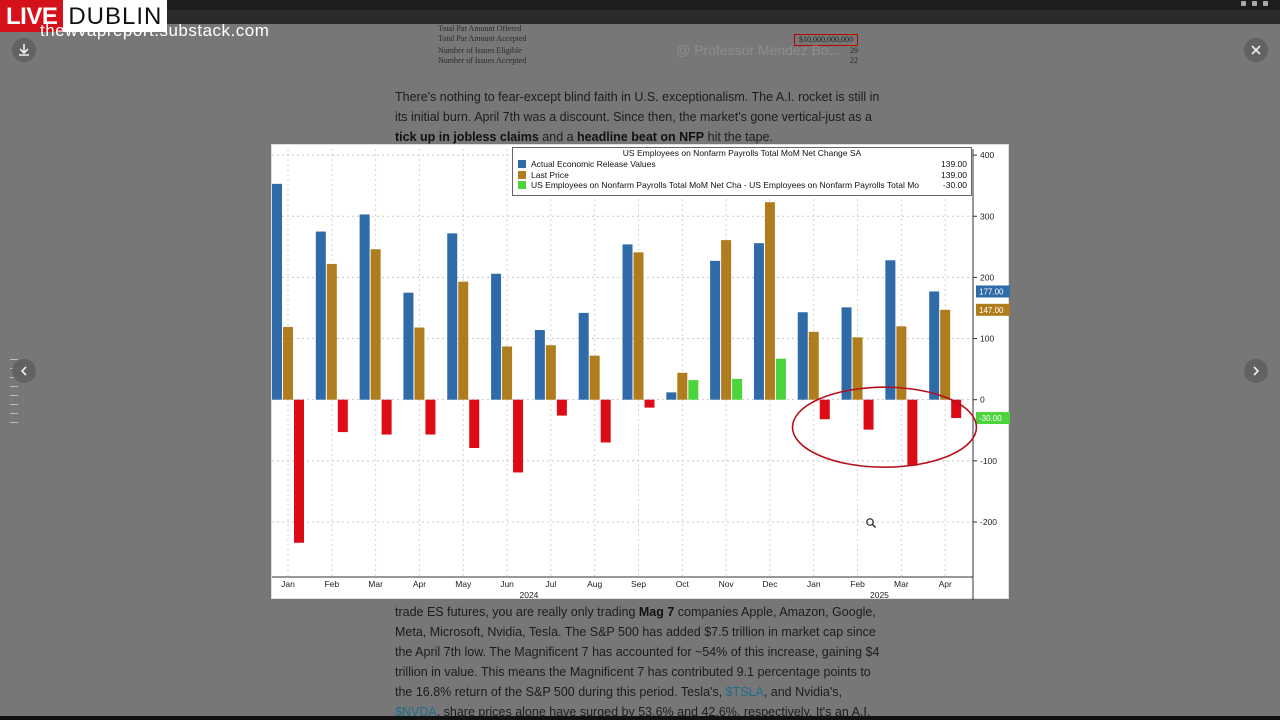 Image resolution: width=1280 pixels, height=720 pixels. I want to click on x-tick-label: May, so click(463, 584).